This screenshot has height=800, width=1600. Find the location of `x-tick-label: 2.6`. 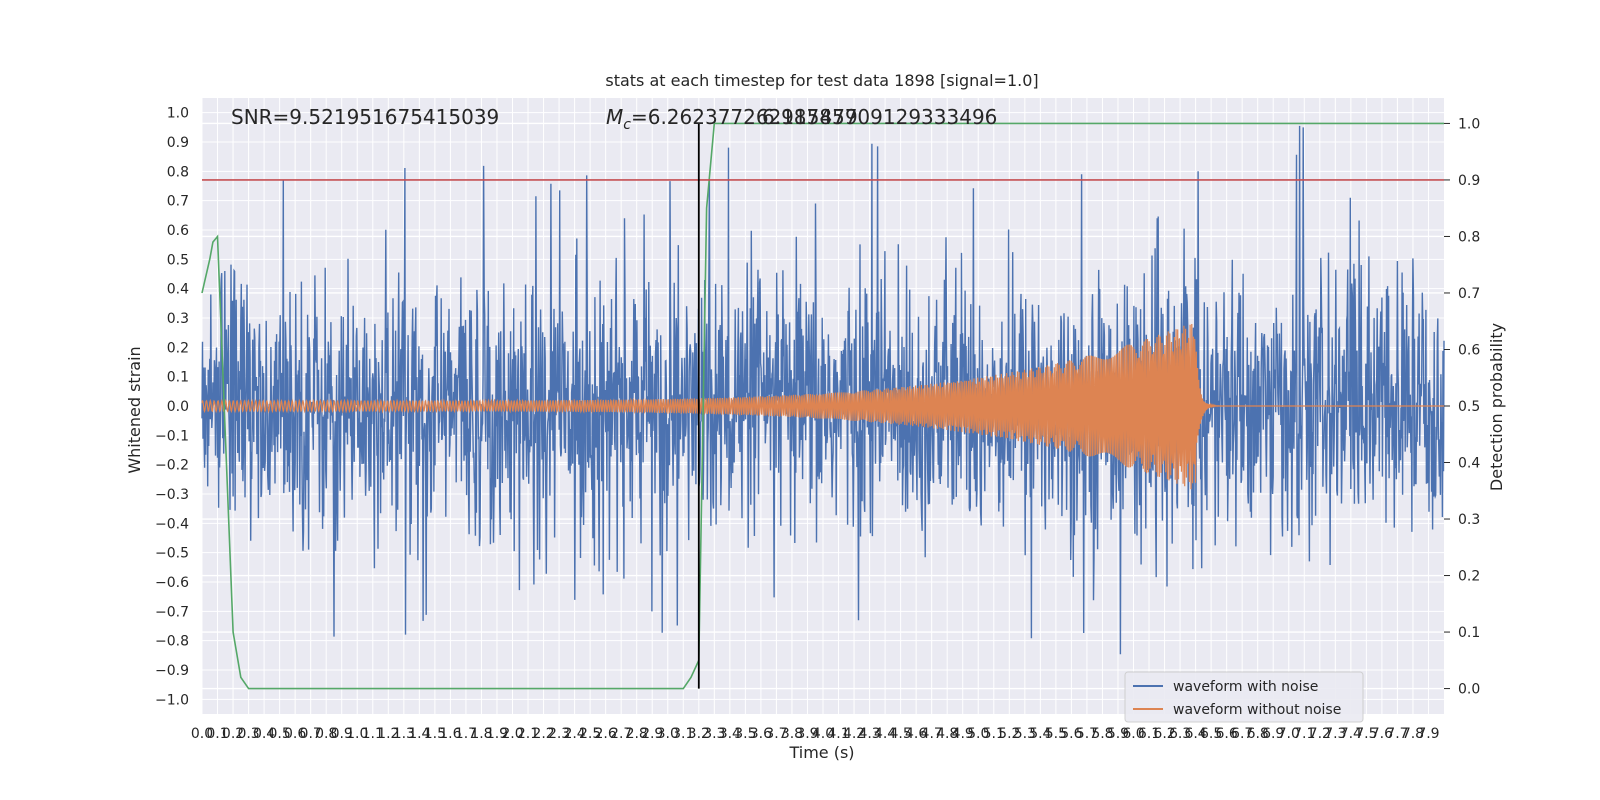

x-tick-label: 2.6 is located at coordinates (606, 734).